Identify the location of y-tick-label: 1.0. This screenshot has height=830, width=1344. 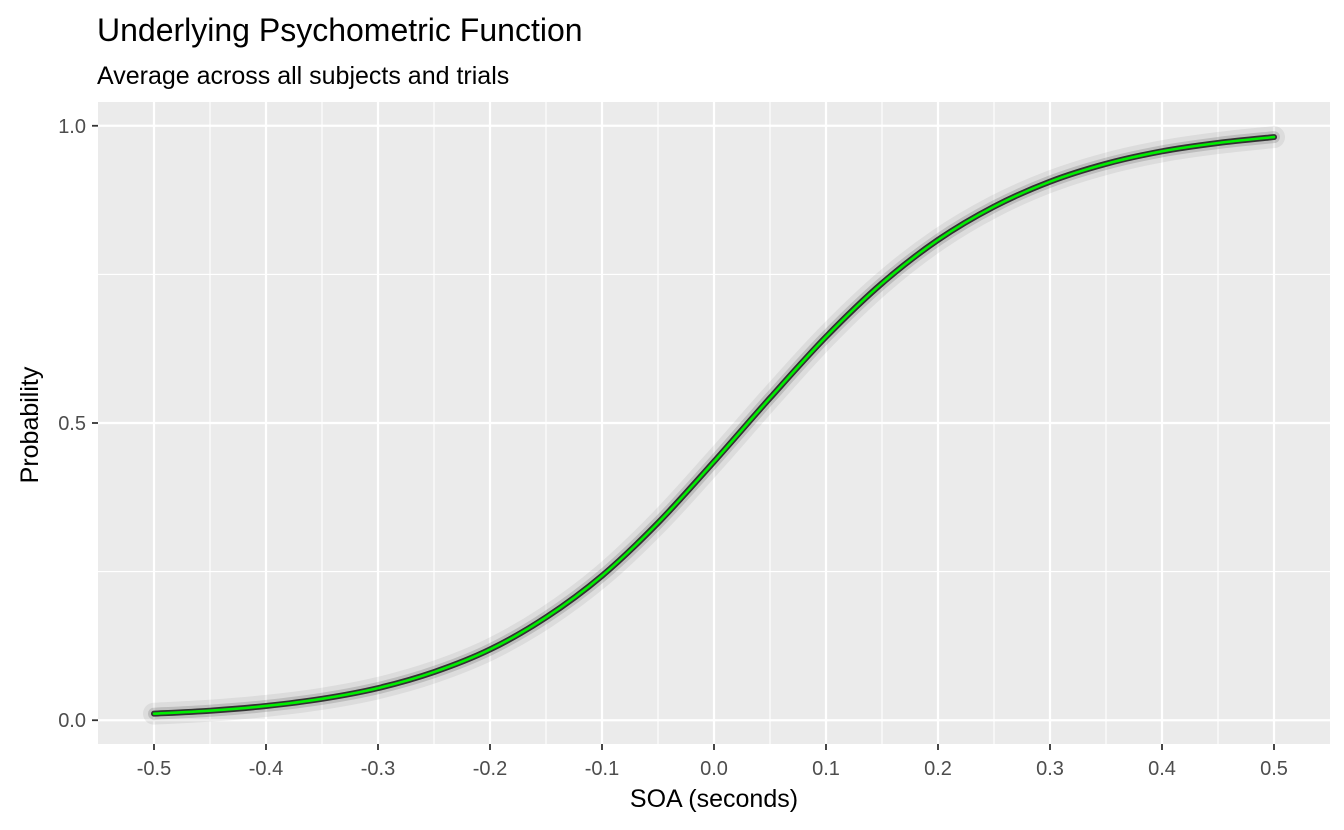
(72, 127).